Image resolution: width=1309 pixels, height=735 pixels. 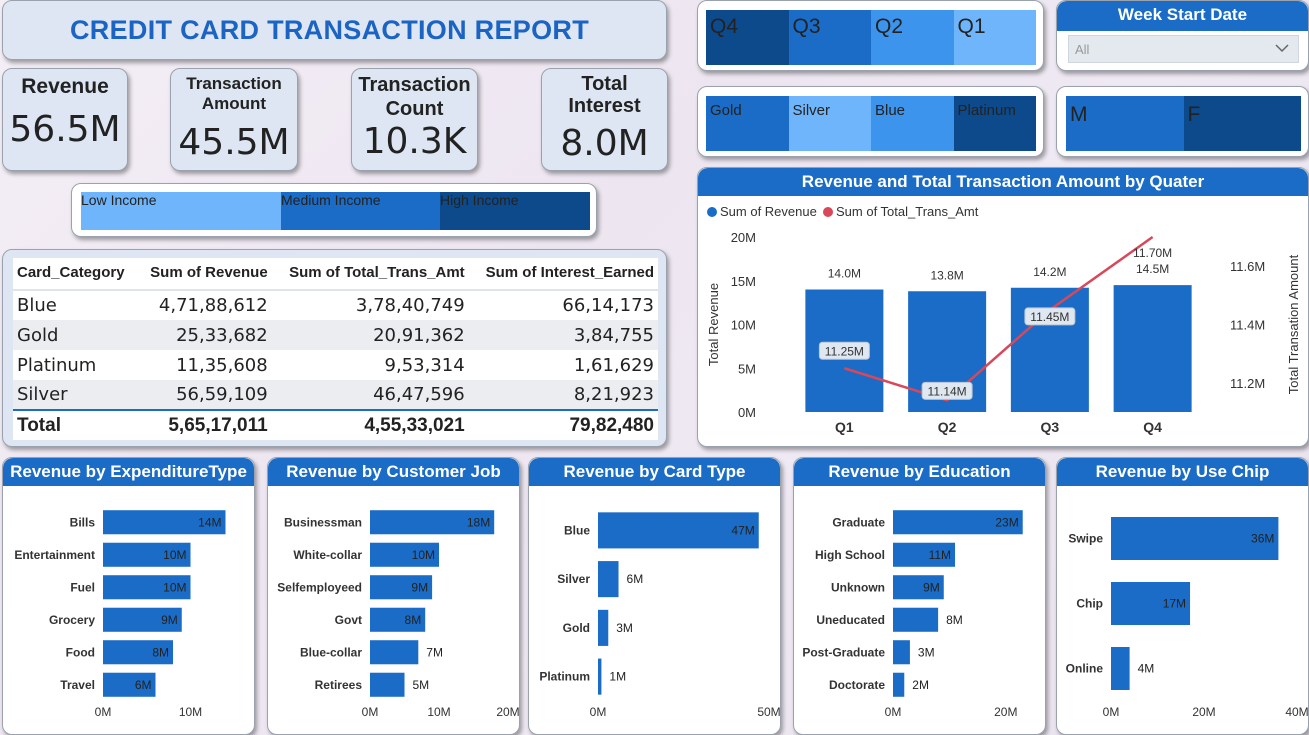 What do you see at coordinates (1247, 266) in the screenshot?
I see `y2-axis-tick: 11.6M` at bounding box center [1247, 266].